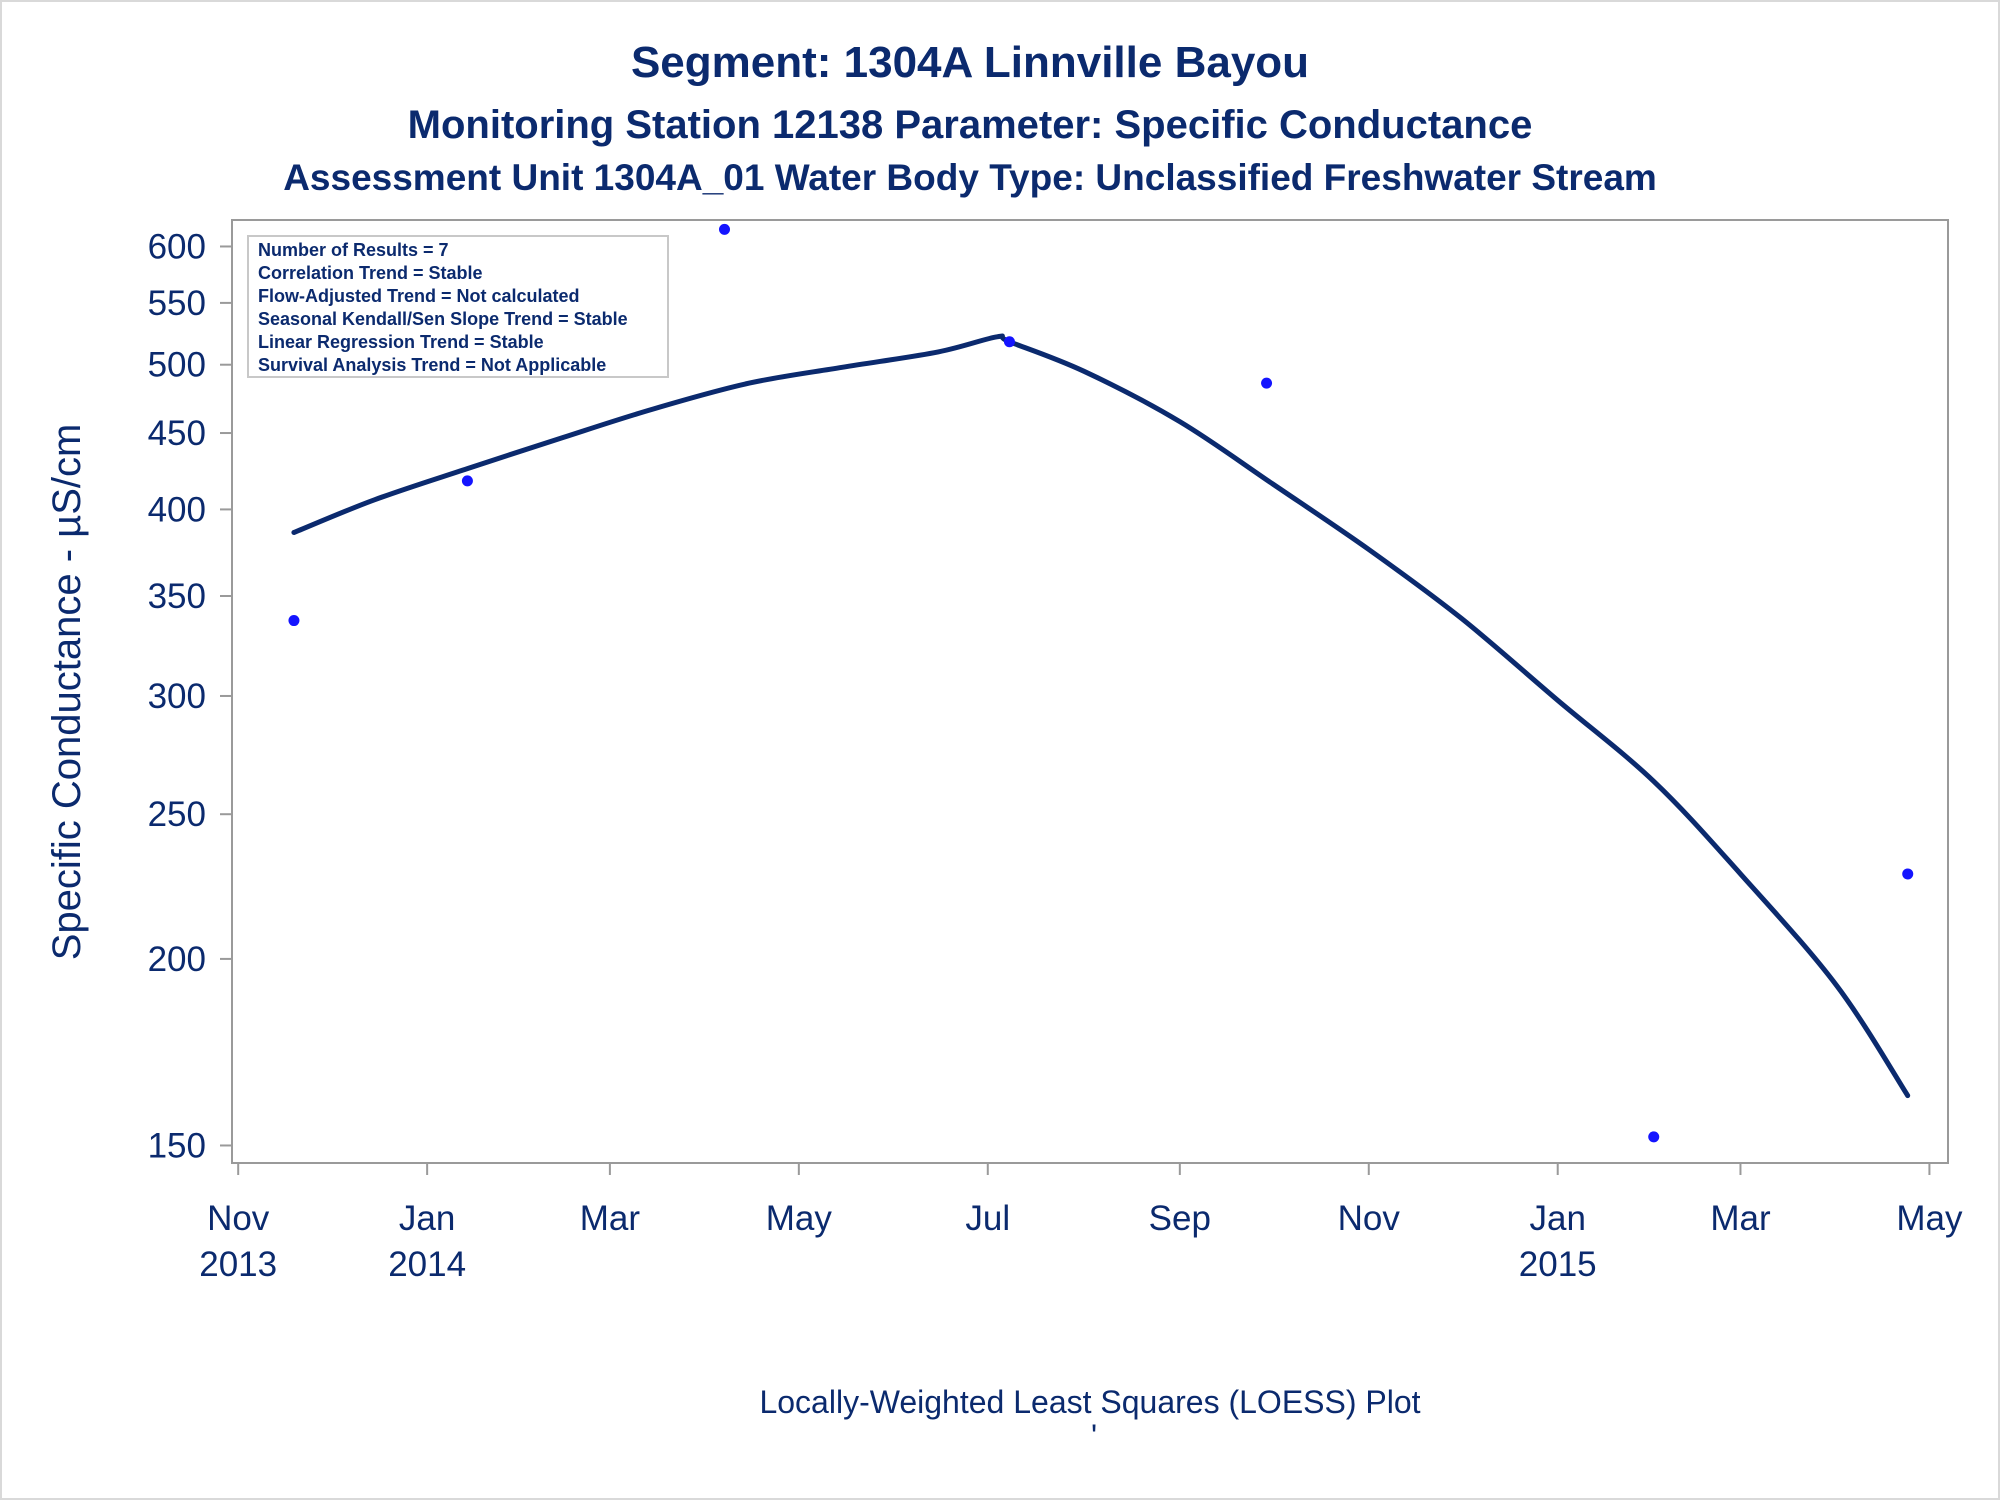  I want to click on trend-summary-frame, so click(458, 306).